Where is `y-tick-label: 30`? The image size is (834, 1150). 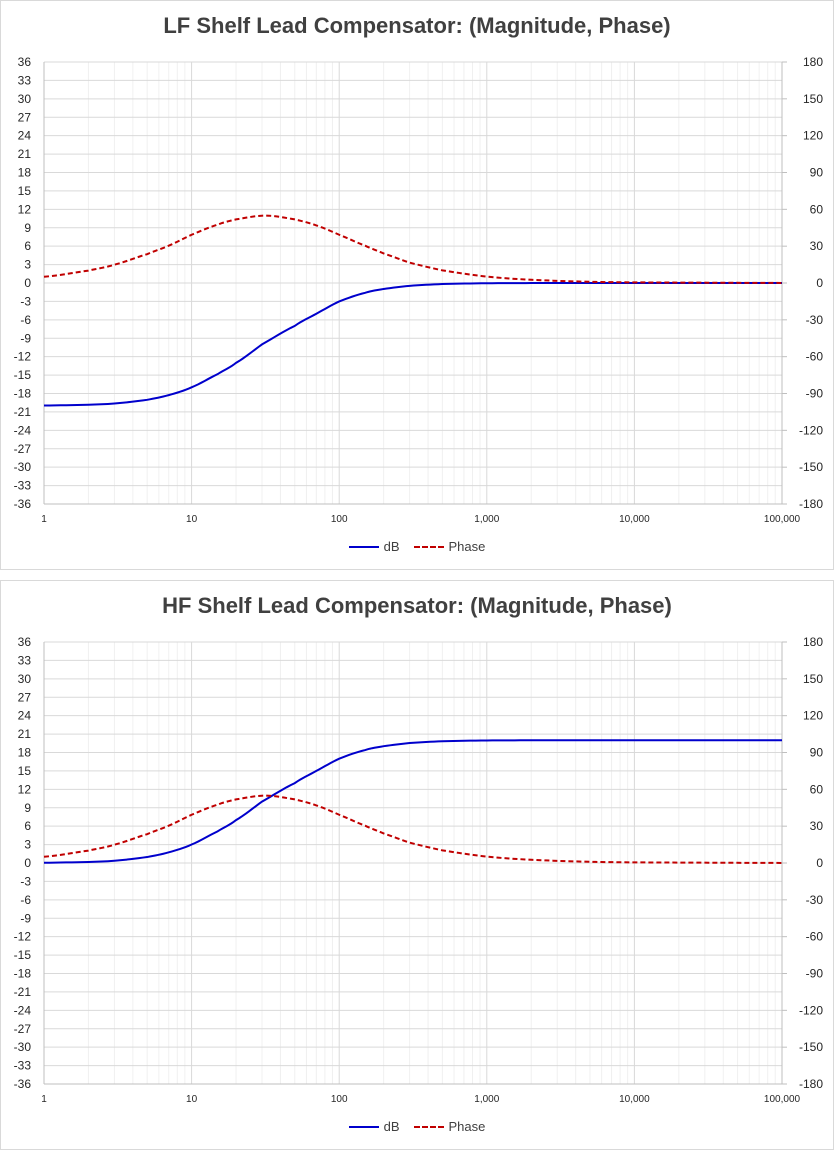 y-tick-label: 30 is located at coordinates (25, 679).